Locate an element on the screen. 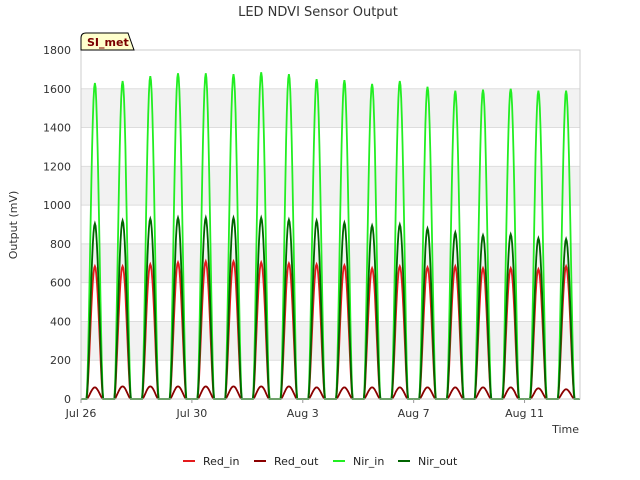 Image resolution: width=640 pixels, height=480 pixels. legend-item: Nir_in is located at coordinates (358, 461).